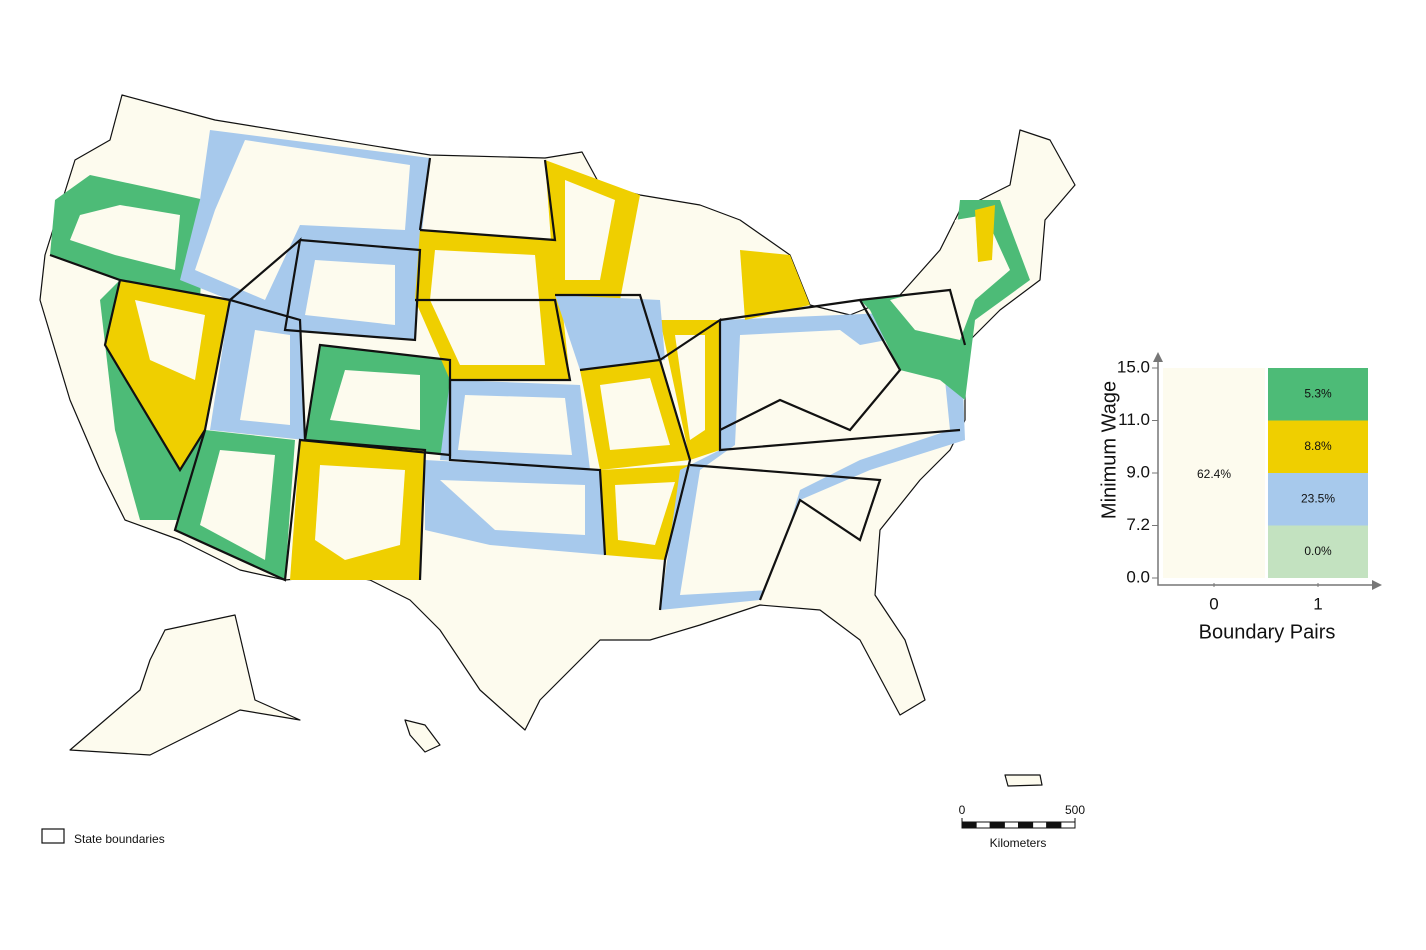  What do you see at coordinates (422, 736) in the screenshot?
I see `hawaii` at bounding box center [422, 736].